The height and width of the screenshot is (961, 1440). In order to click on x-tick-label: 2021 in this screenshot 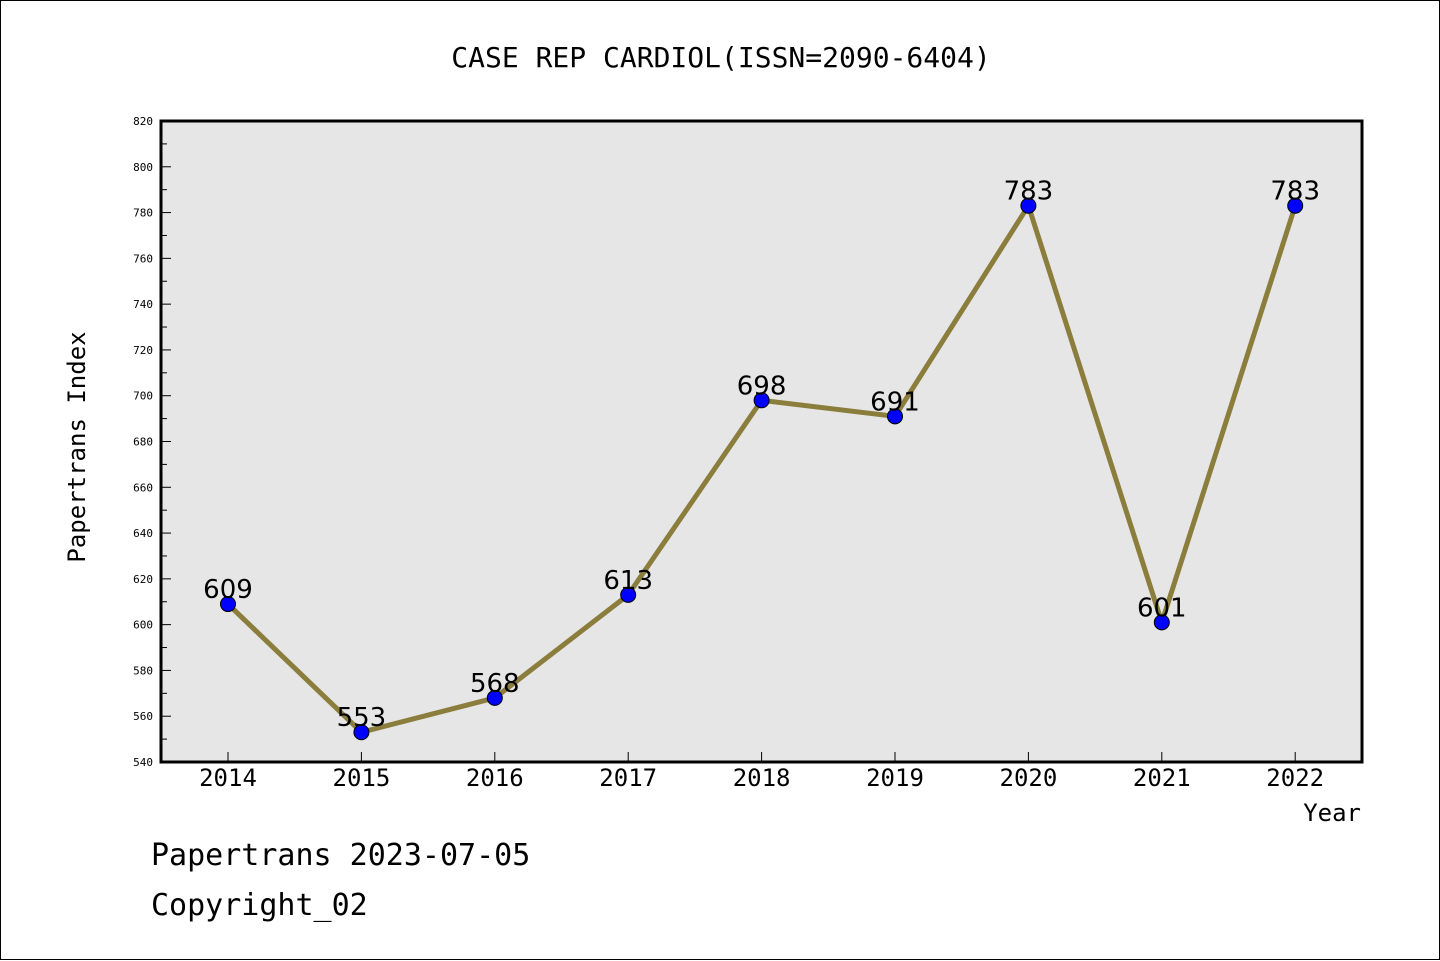, I will do `click(1162, 778)`.